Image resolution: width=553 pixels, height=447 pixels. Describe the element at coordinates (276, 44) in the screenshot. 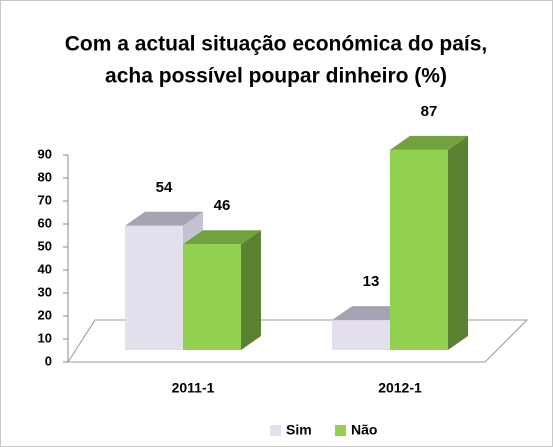

I see `chart-title: Com a actual situação económica do país,` at that location.